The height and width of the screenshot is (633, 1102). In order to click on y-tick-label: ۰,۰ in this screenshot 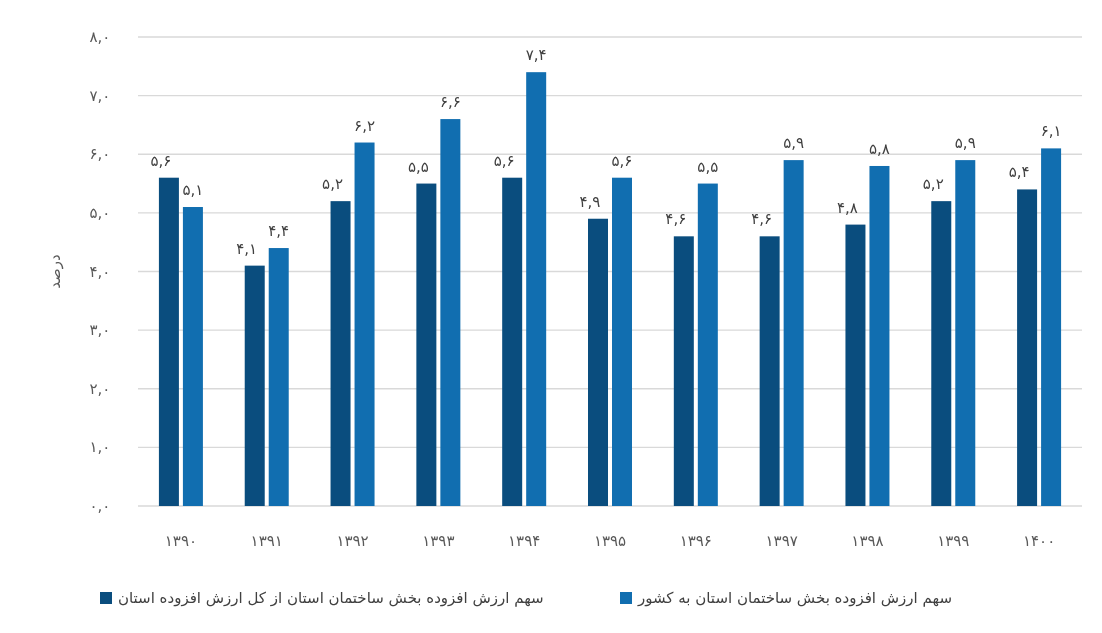, I will do `click(100, 506)`.